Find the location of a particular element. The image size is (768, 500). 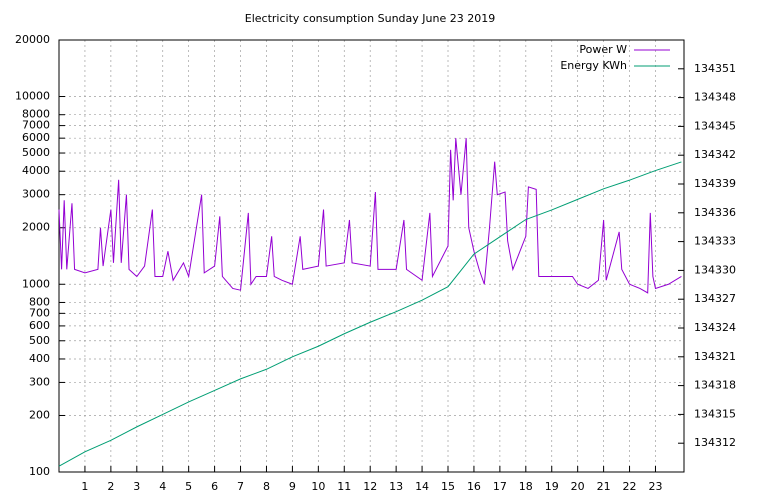

y2-tick-label: 134348 is located at coordinates (715, 97).